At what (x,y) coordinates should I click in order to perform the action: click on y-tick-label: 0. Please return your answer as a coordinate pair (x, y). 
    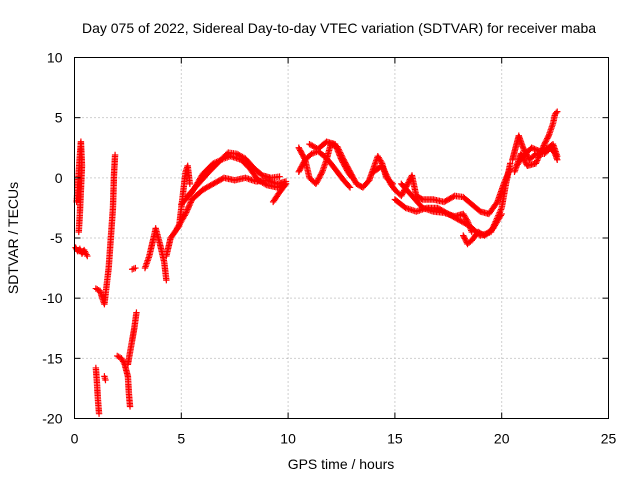
    Looking at the image, I should click on (59, 178).